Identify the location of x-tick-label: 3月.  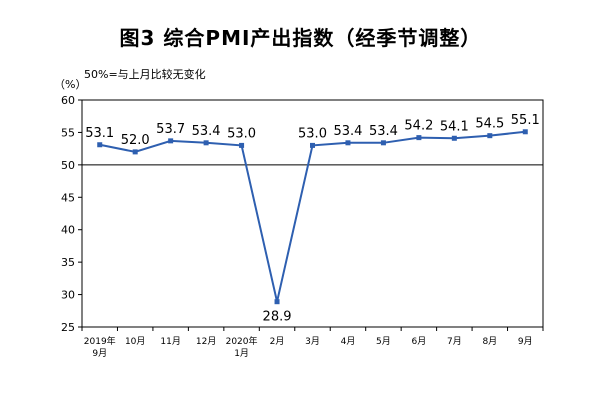
(312, 341).